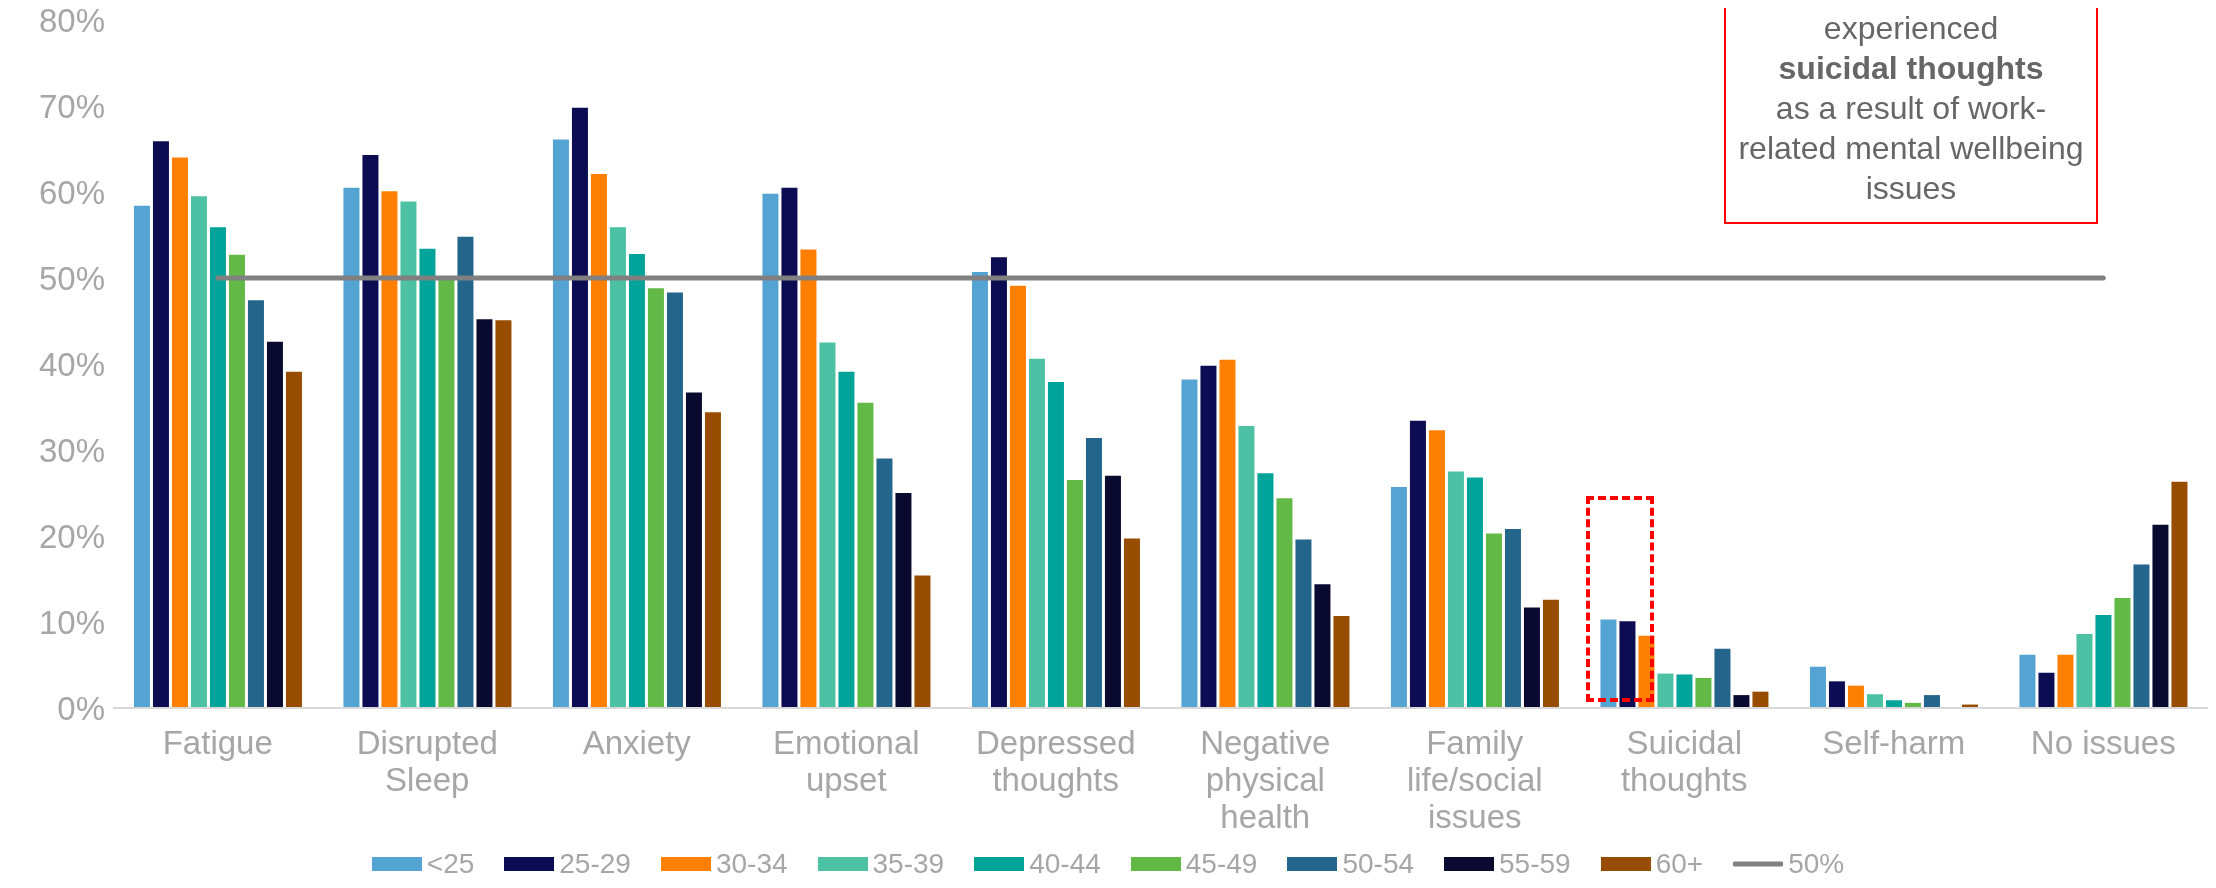  I want to click on legend-label: 25-29, so click(595, 864).